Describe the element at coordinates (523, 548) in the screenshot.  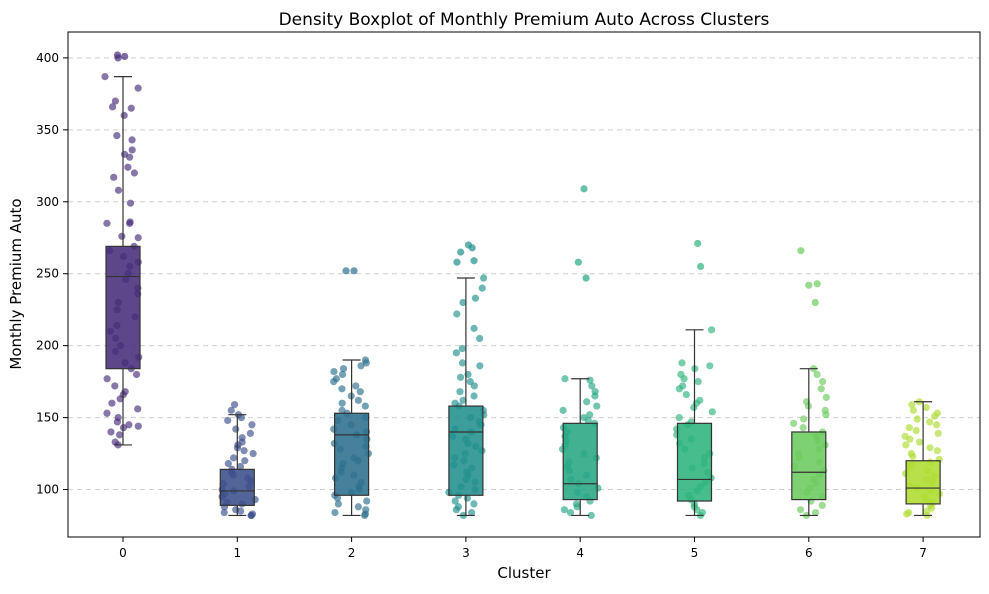
I see `x-axis-ticks: 0 1 2 3 4 5 6 7` at that location.